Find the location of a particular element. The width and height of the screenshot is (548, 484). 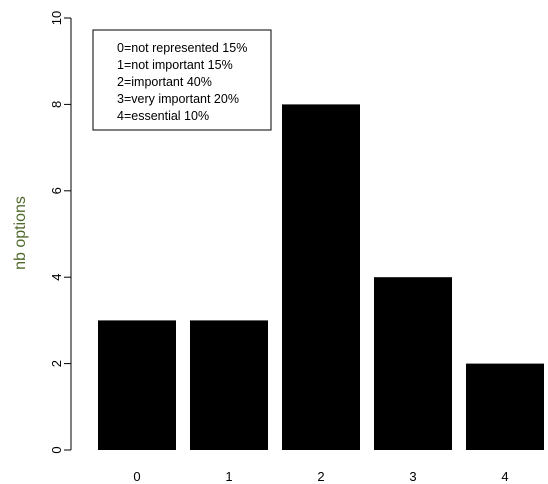

legend-box is located at coordinates (182, 80).